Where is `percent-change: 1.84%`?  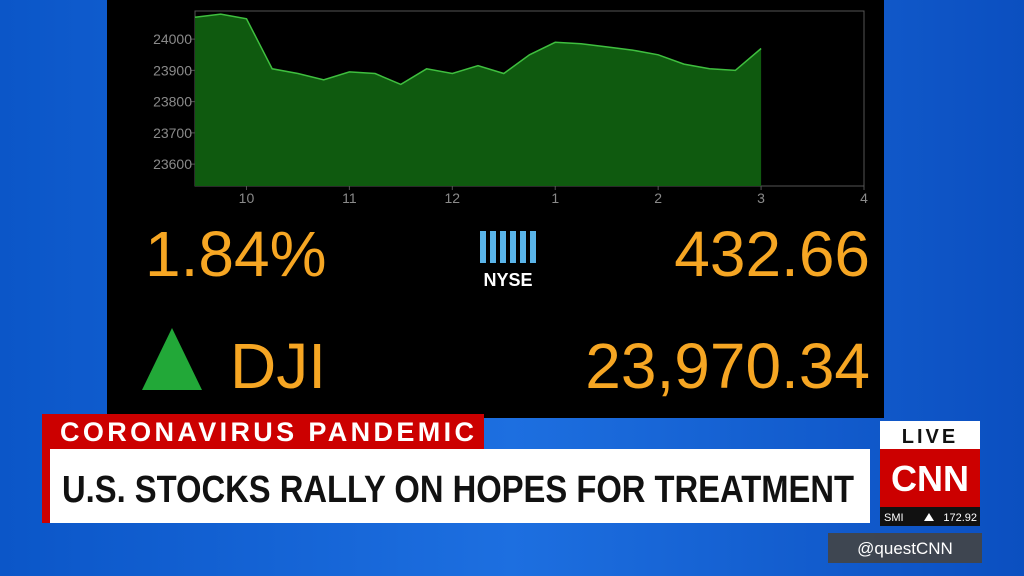
percent-change: 1.84% is located at coordinates (235, 254).